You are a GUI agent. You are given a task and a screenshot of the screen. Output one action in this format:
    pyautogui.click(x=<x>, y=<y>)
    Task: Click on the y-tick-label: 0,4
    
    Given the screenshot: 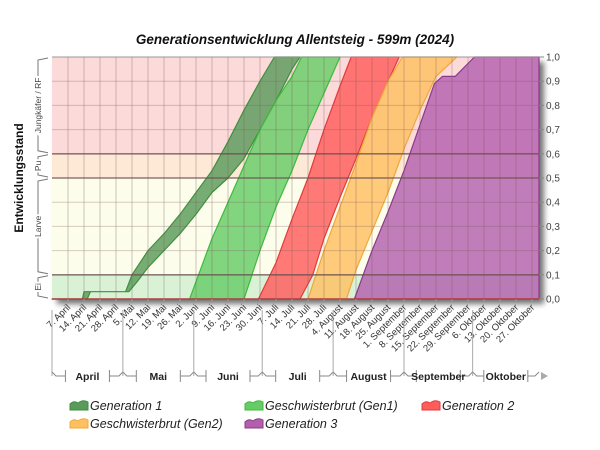 What is the action you would take?
    pyautogui.click(x=553, y=203)
    